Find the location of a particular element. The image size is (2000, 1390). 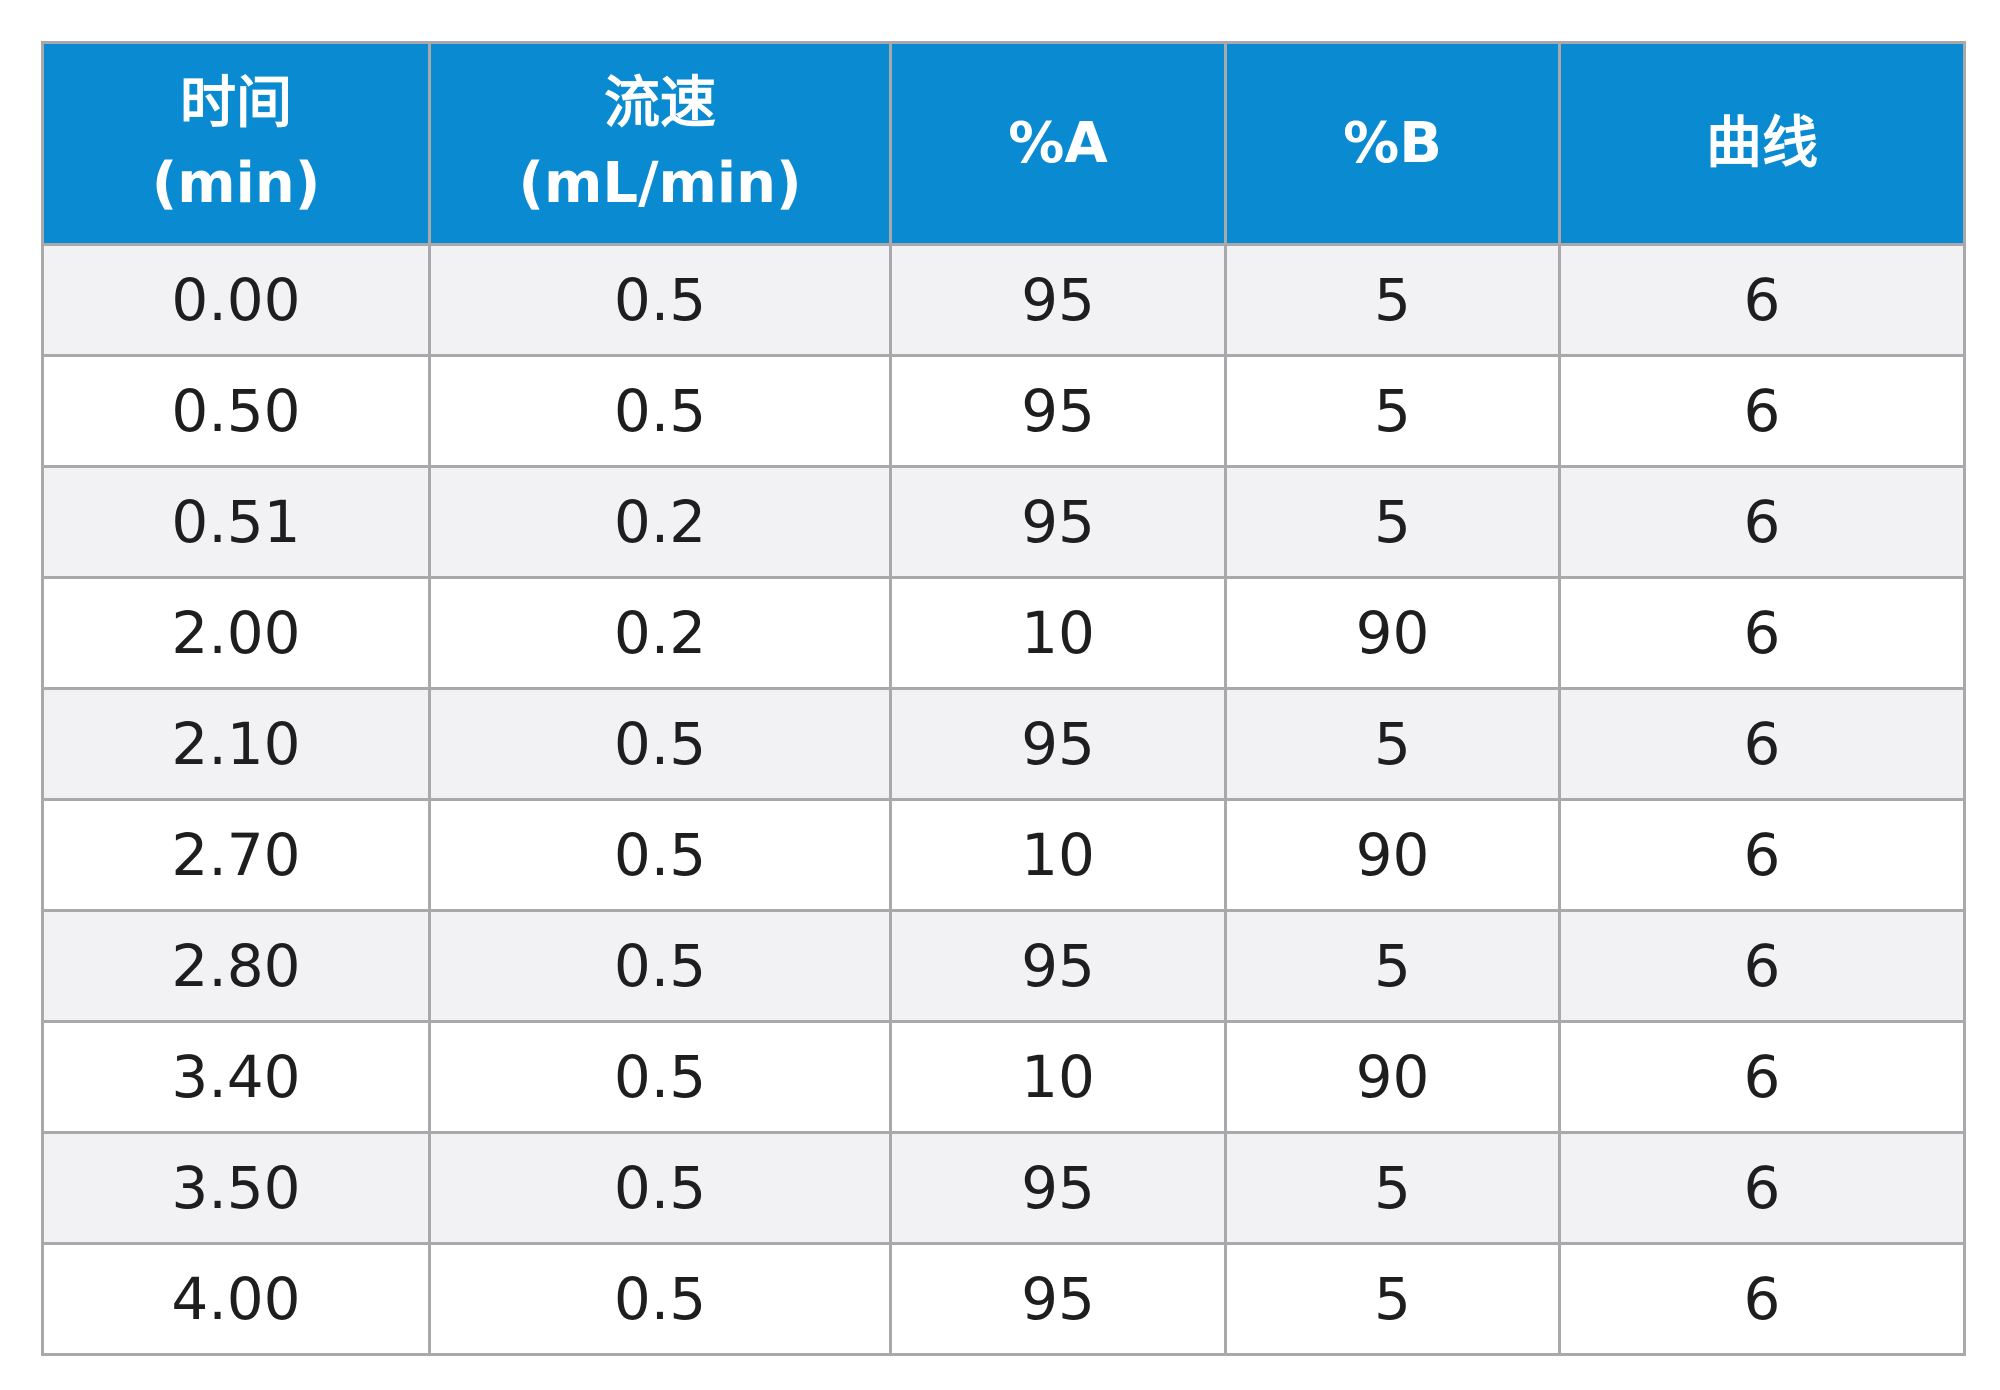

header-percent-b: %B is located at coordinates (1393, 144).